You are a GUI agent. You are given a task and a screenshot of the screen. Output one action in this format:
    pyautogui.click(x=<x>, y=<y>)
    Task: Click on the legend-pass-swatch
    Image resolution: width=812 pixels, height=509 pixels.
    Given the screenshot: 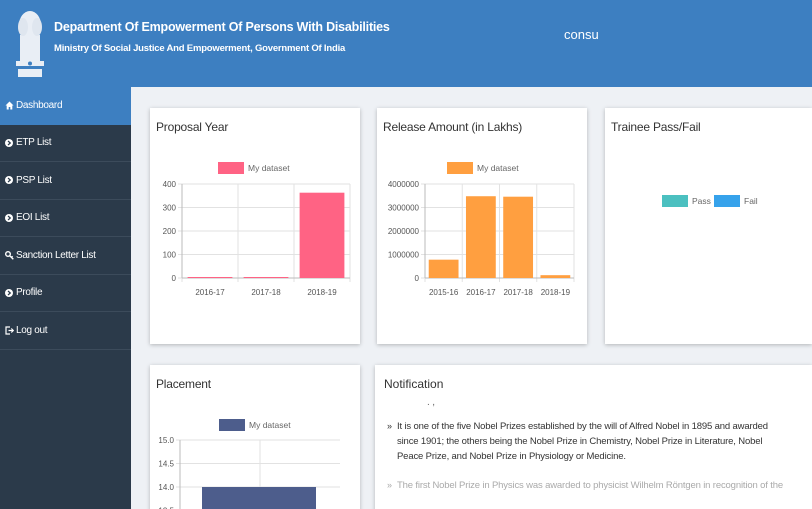 What is the action you would take?
    pyautogui.click(x=675, y=201)
    